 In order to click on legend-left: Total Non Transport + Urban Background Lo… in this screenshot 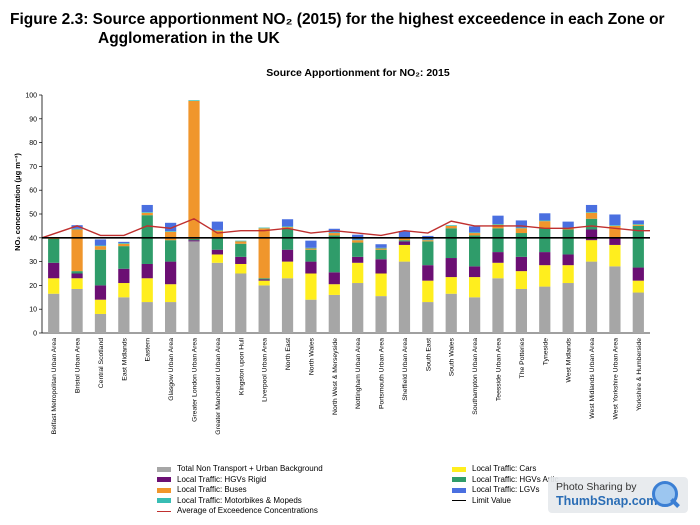, I will do `click(240, 490)`.